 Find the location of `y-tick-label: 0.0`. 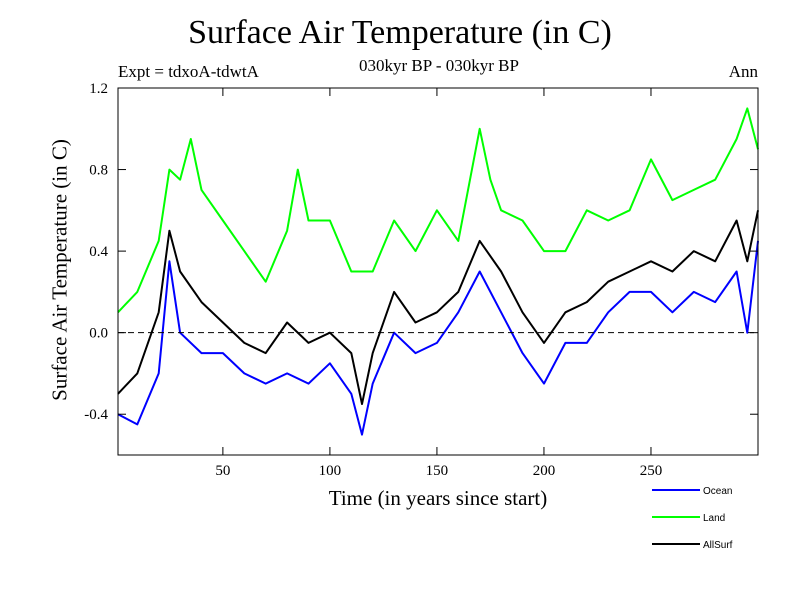

y-tick-label: 0.0 is located at coordinates (98, 334).